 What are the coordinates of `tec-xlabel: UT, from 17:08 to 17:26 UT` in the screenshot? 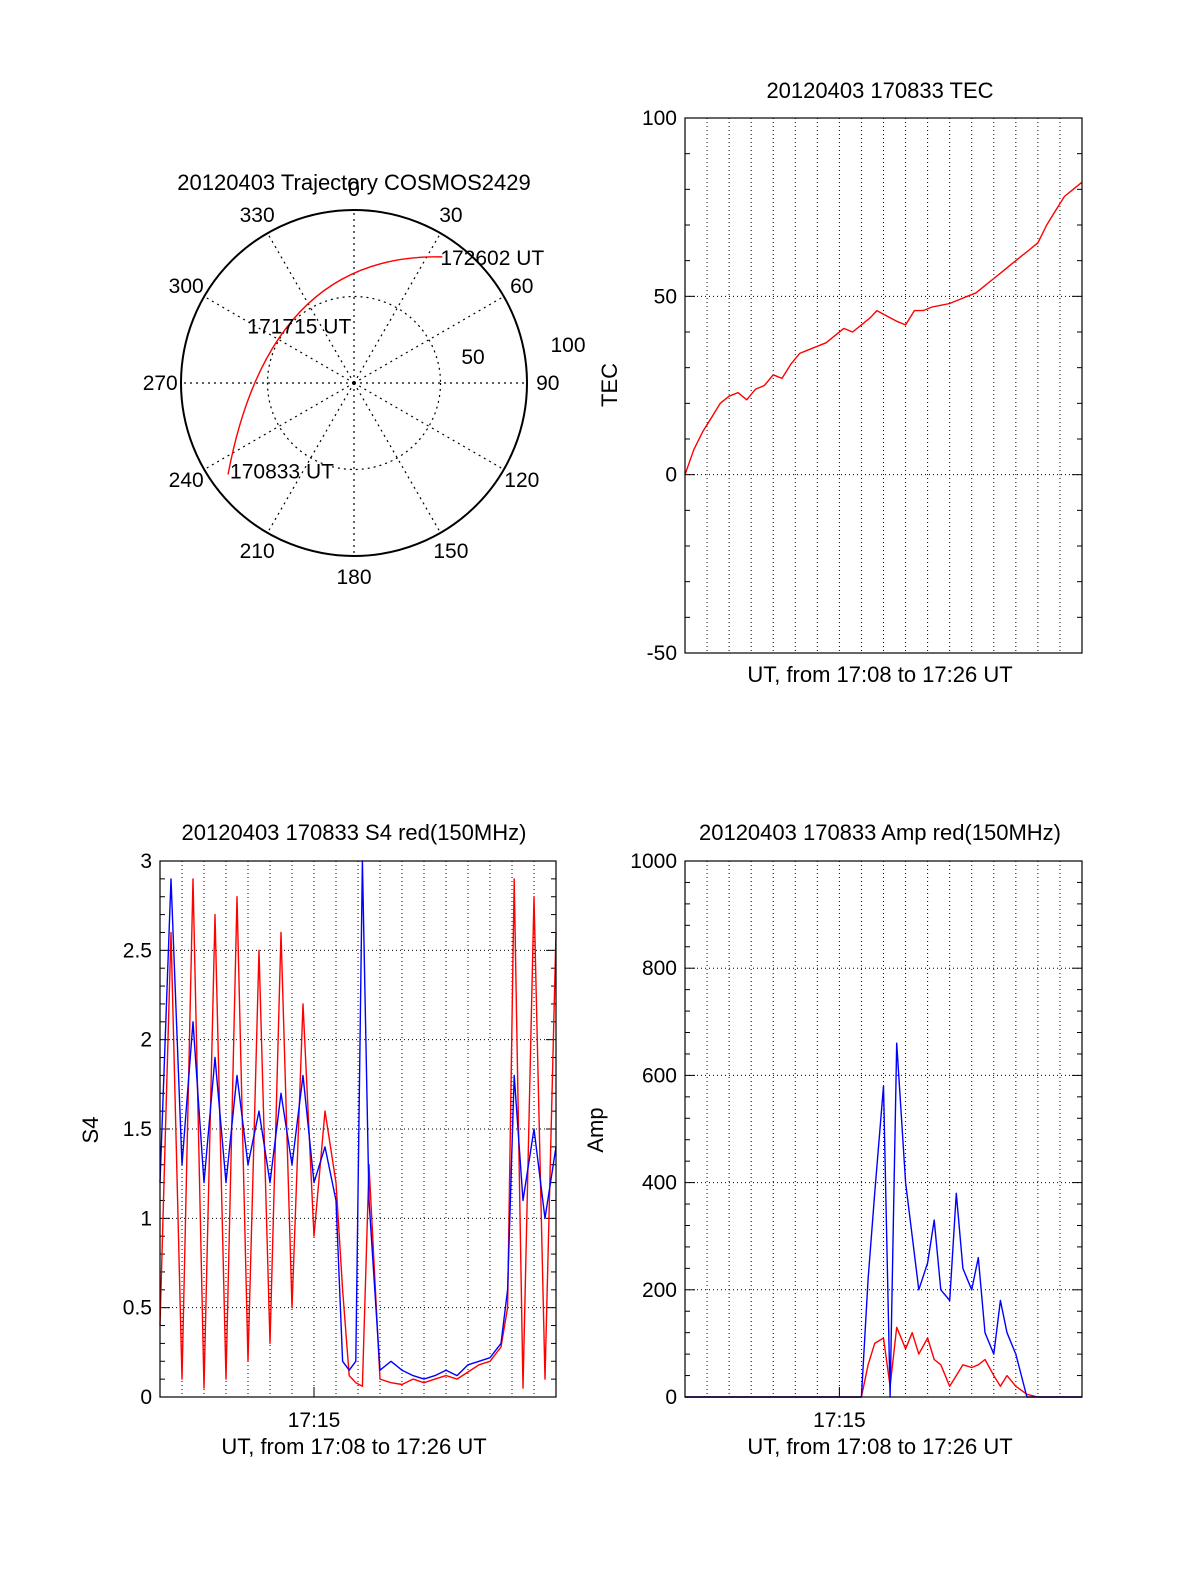 It's located at (879, 674).